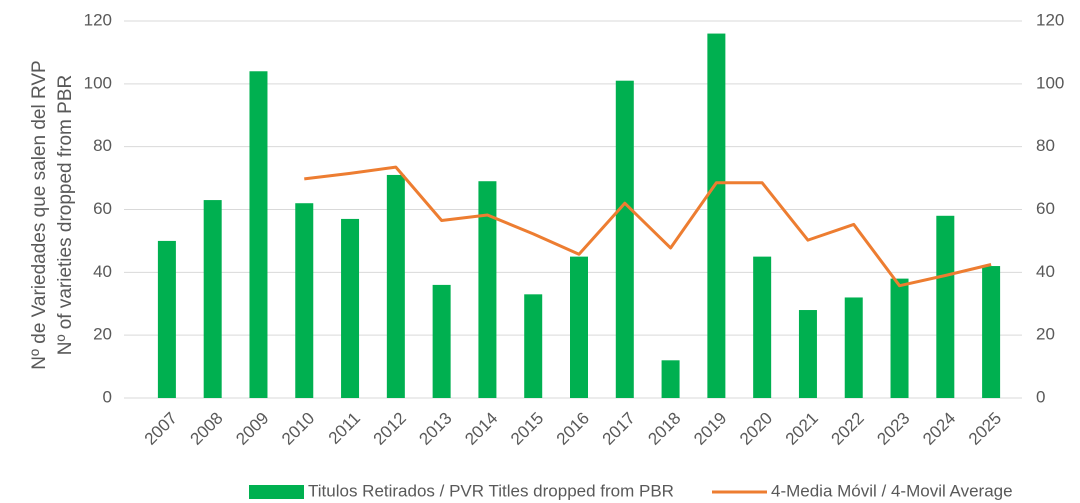 The height and width of the screenshot is (503, 1080). What do you see at coordinates (527, 429) in the screenshot?
I see `x-tick-label: 2015` at bounding box center [527, 429].